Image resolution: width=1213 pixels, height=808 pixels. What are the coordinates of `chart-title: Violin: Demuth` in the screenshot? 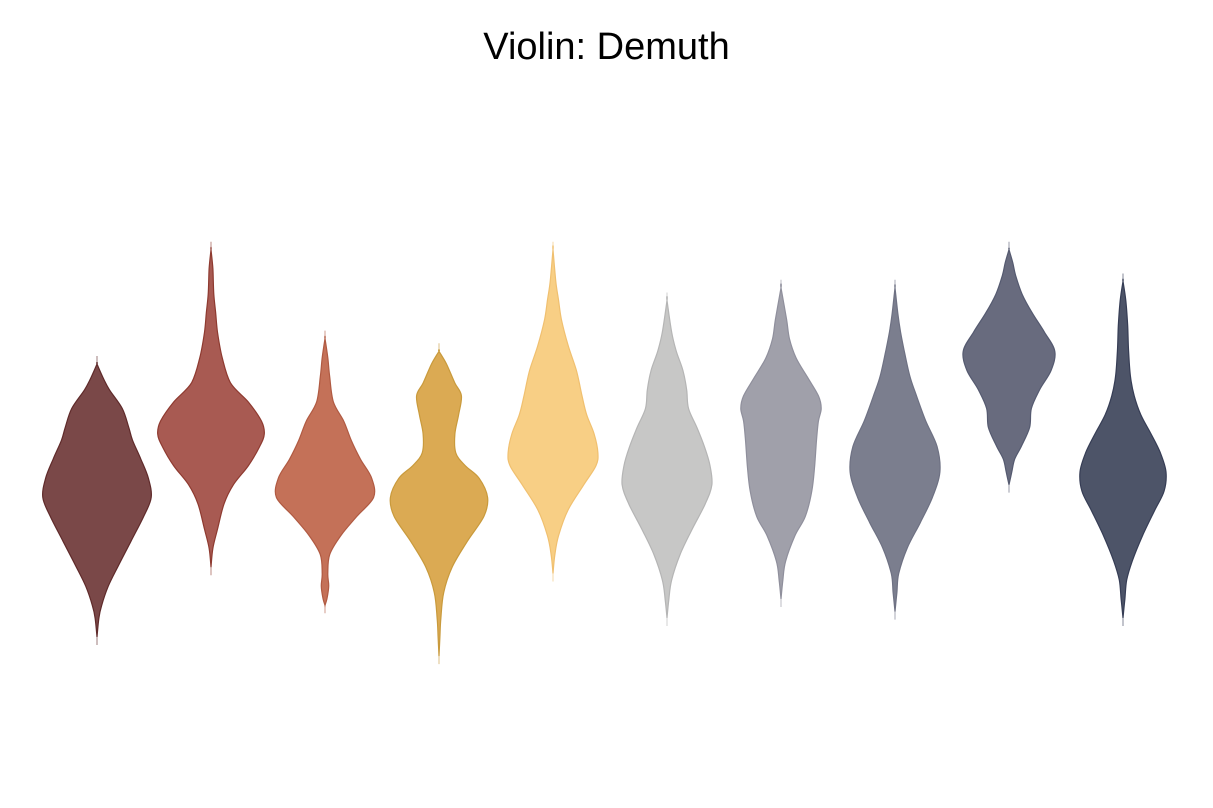 It's located at (606, 47).